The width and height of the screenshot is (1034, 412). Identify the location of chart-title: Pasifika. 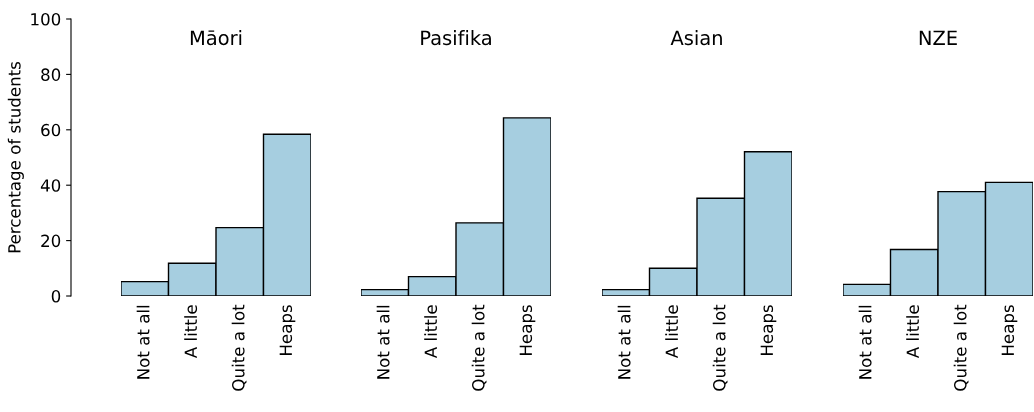
(456, 38).